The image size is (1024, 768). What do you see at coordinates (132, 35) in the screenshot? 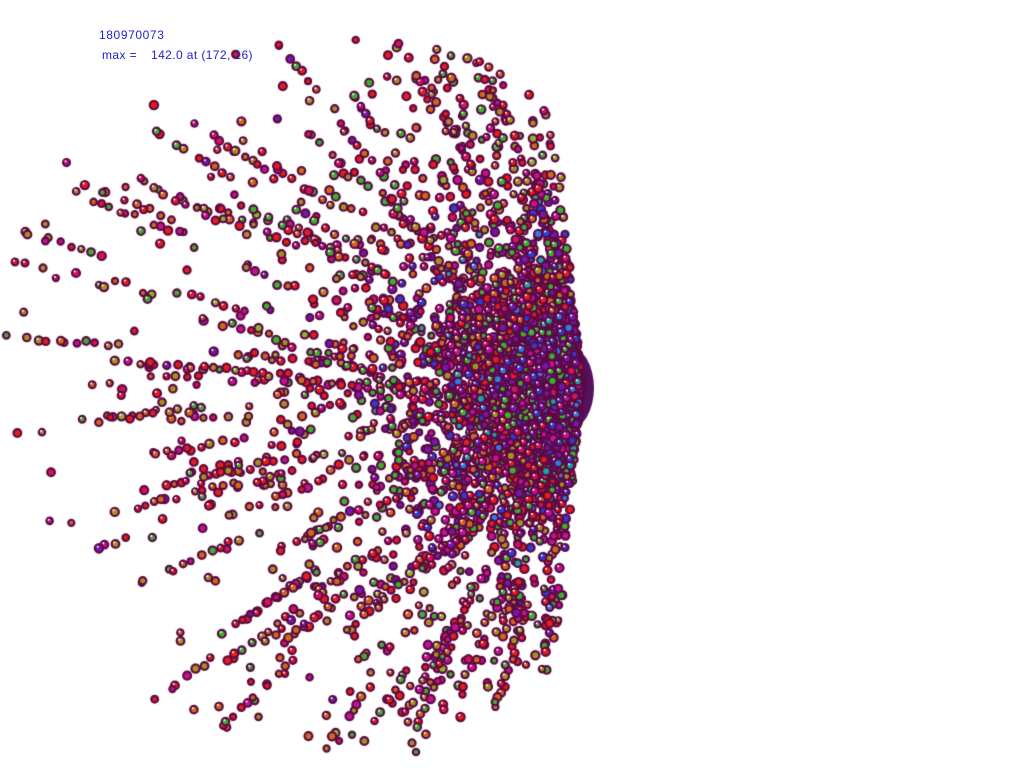
I see `event-id-label: 180970073` at bounding box center [132, 35].